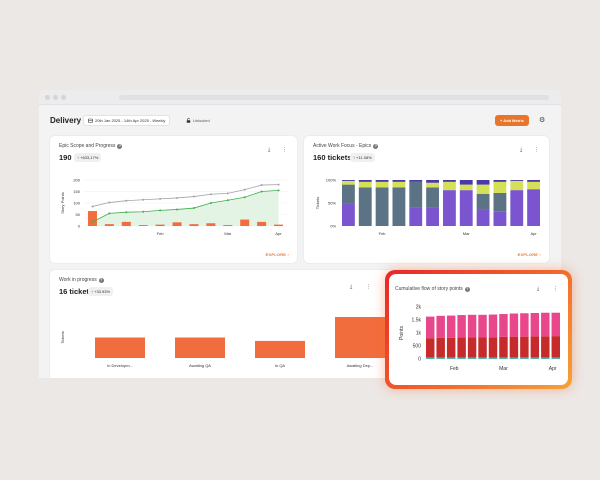 The width and height of the screenshot is (600, 480). I want to click on card-title-text: Epic Scope and Progress, so click(87, 146).